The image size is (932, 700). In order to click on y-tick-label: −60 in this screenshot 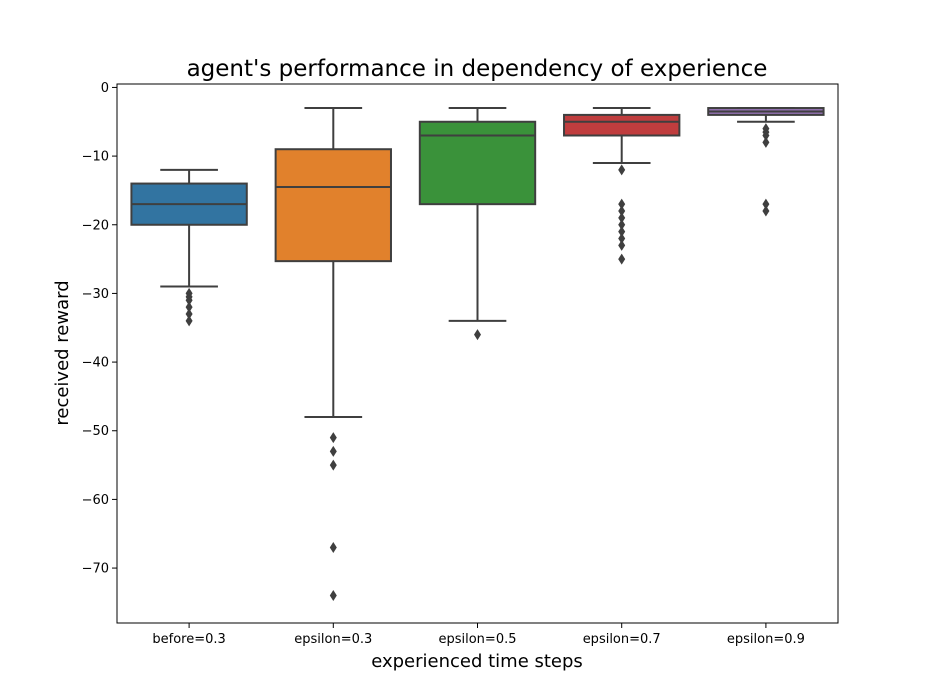, I will do `click(95, 500)`.